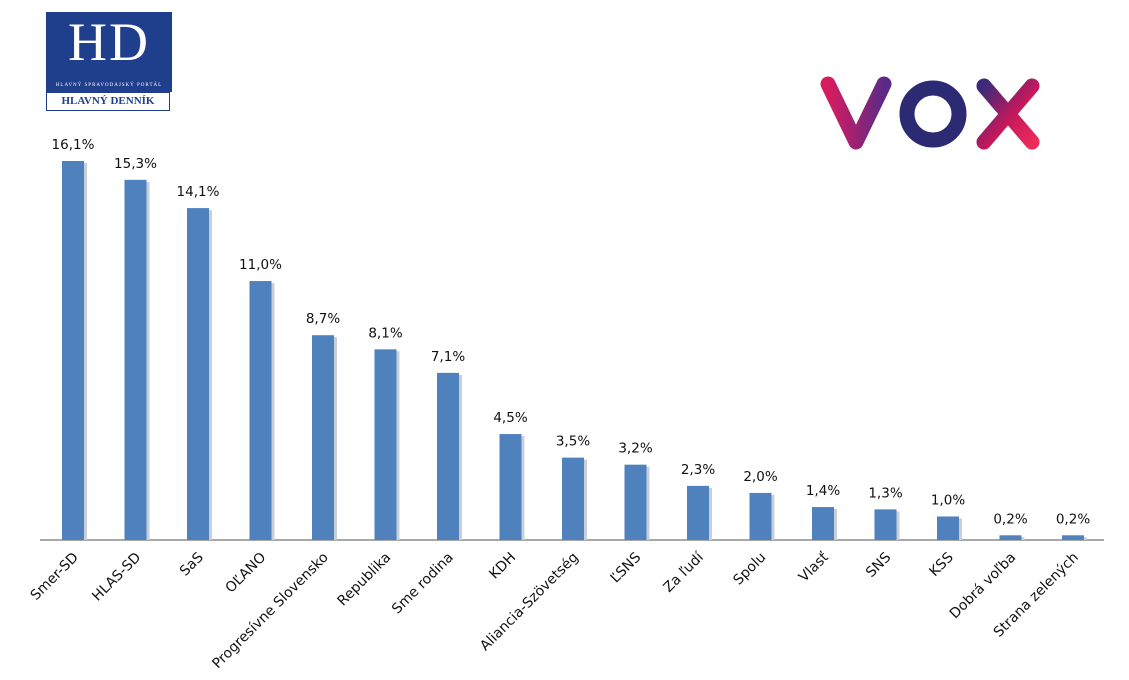 This screenshot has height=680, width=1129. Describe the element at coordinates (698, 470) in the screenshot. I see `value-label: 2,3%` at that location.